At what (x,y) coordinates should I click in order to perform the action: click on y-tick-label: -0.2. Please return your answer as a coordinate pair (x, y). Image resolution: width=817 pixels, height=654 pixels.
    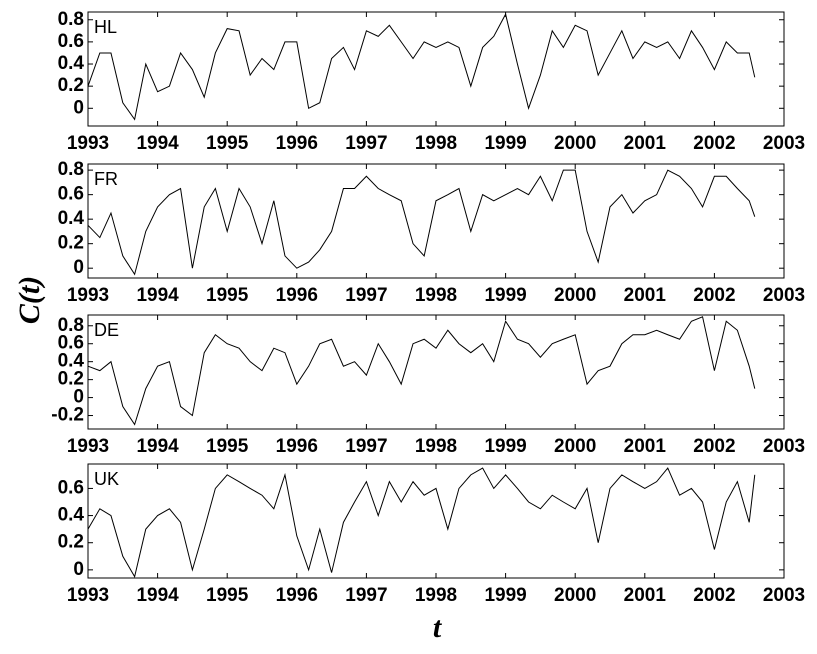
    Looking at the image, I should click on (67, 415).